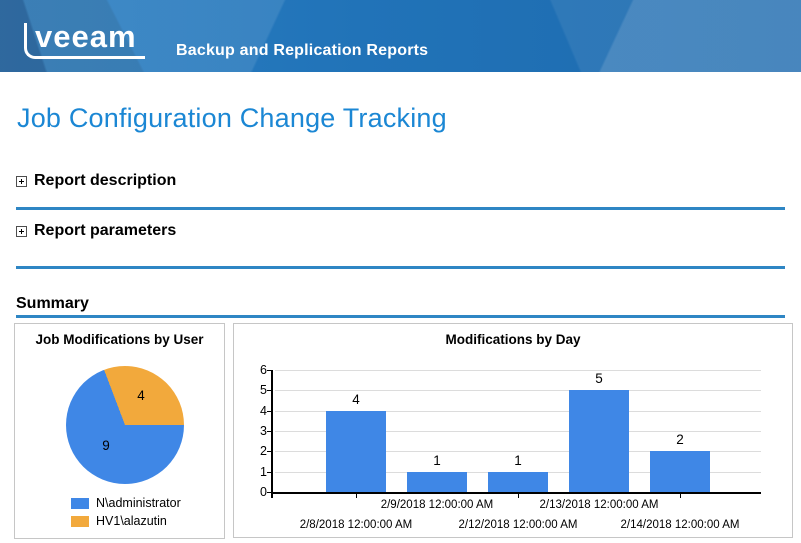 The image size is (801, 543). Describe the element at coordinates (302, 50) in the screenshot. I see `product-title: Backup and Replication Reports` at that location.